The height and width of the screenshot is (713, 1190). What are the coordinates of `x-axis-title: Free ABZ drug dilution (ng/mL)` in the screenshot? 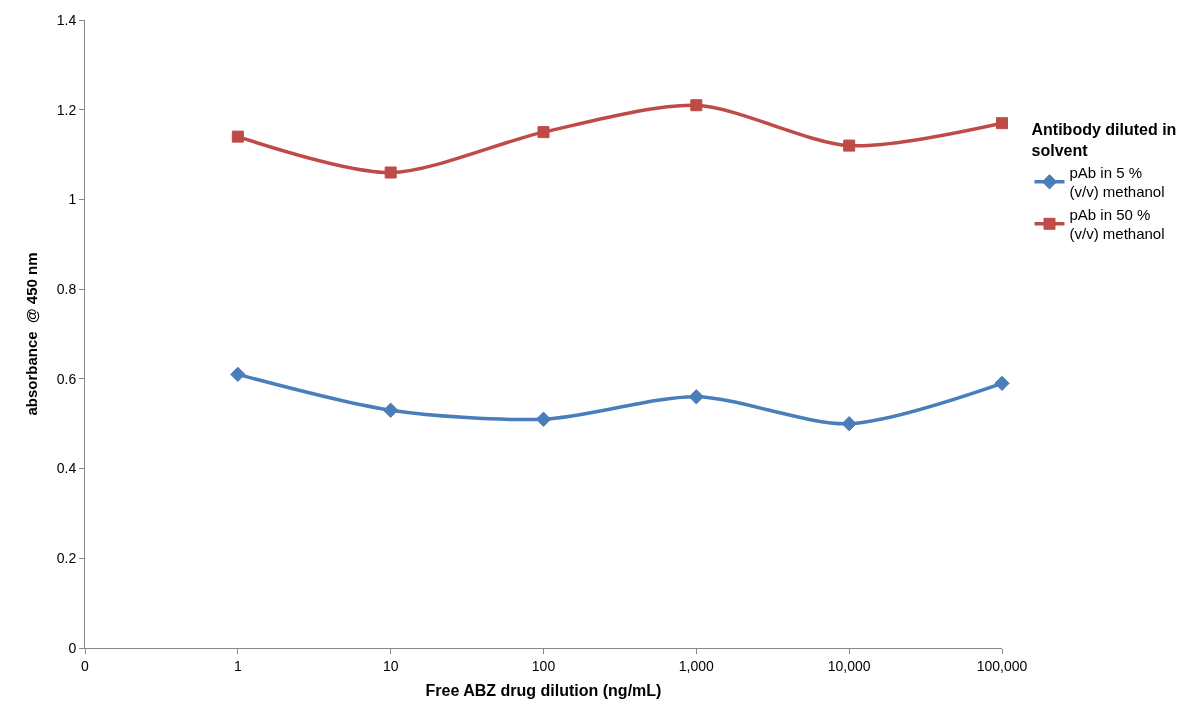 It's located at (543, 691).